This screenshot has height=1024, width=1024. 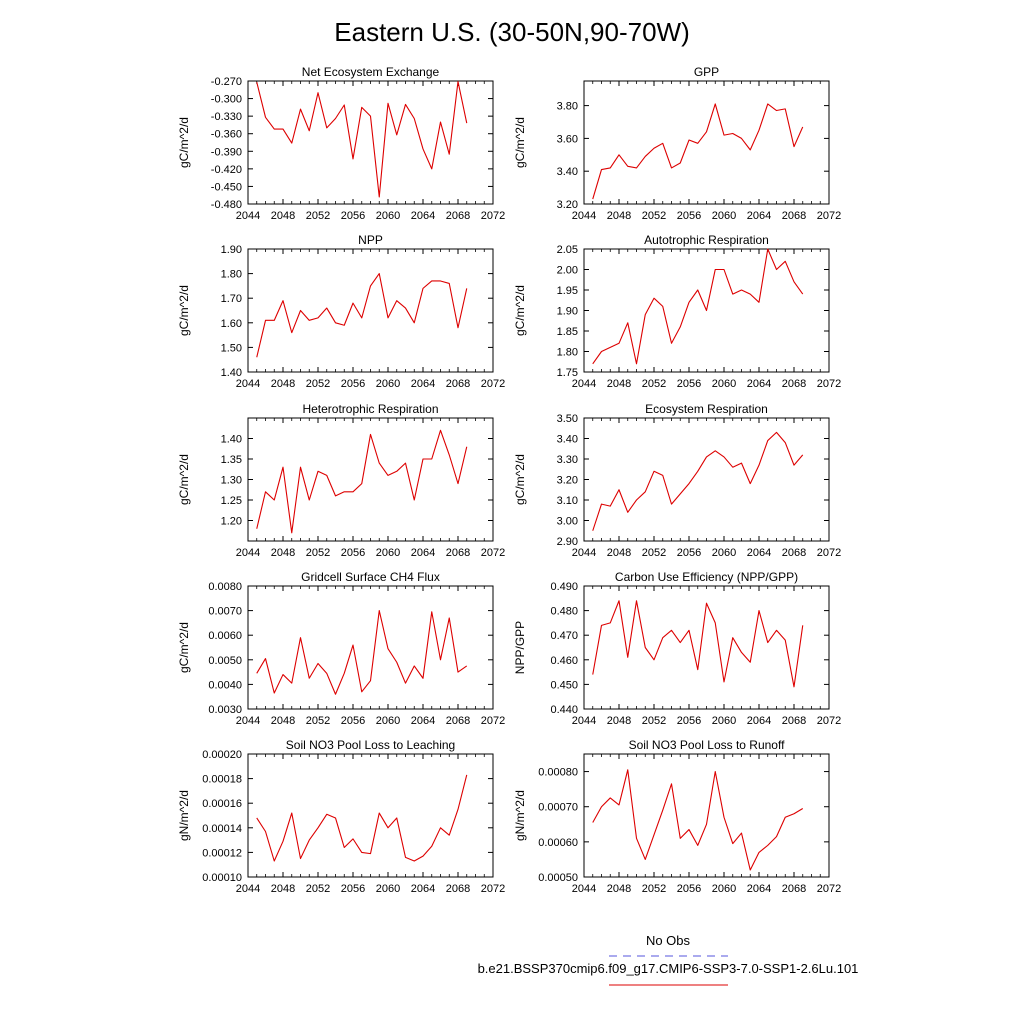 I want to click on chart-3-ytick-label: 1.75, so click(x=567, y=373).